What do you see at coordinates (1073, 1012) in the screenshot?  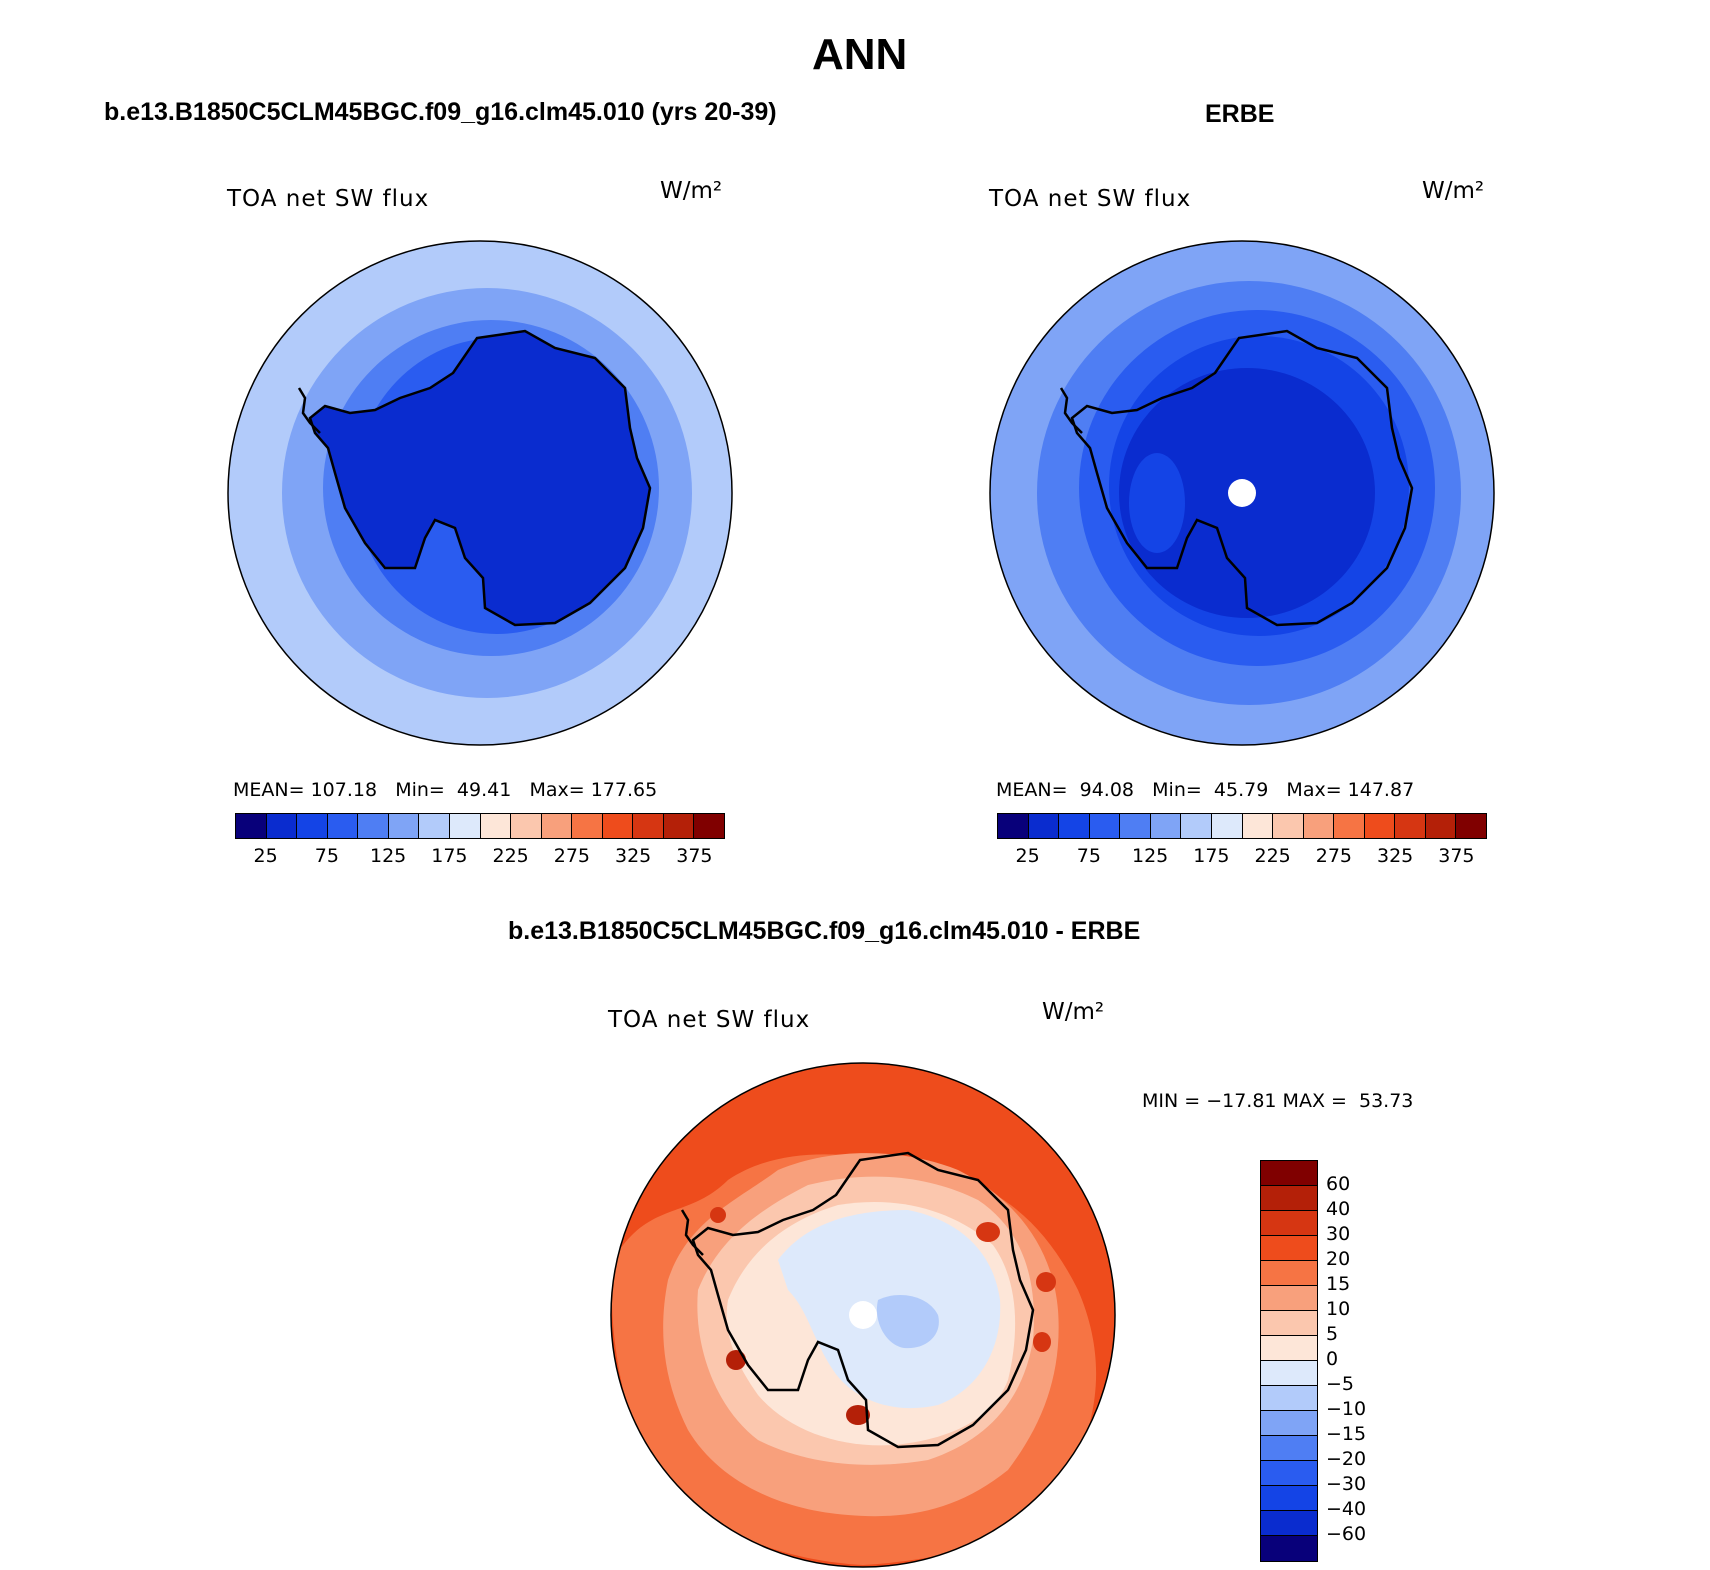 I see `panel3-units-label: W/m²` at bounding box center [1073, 1012].